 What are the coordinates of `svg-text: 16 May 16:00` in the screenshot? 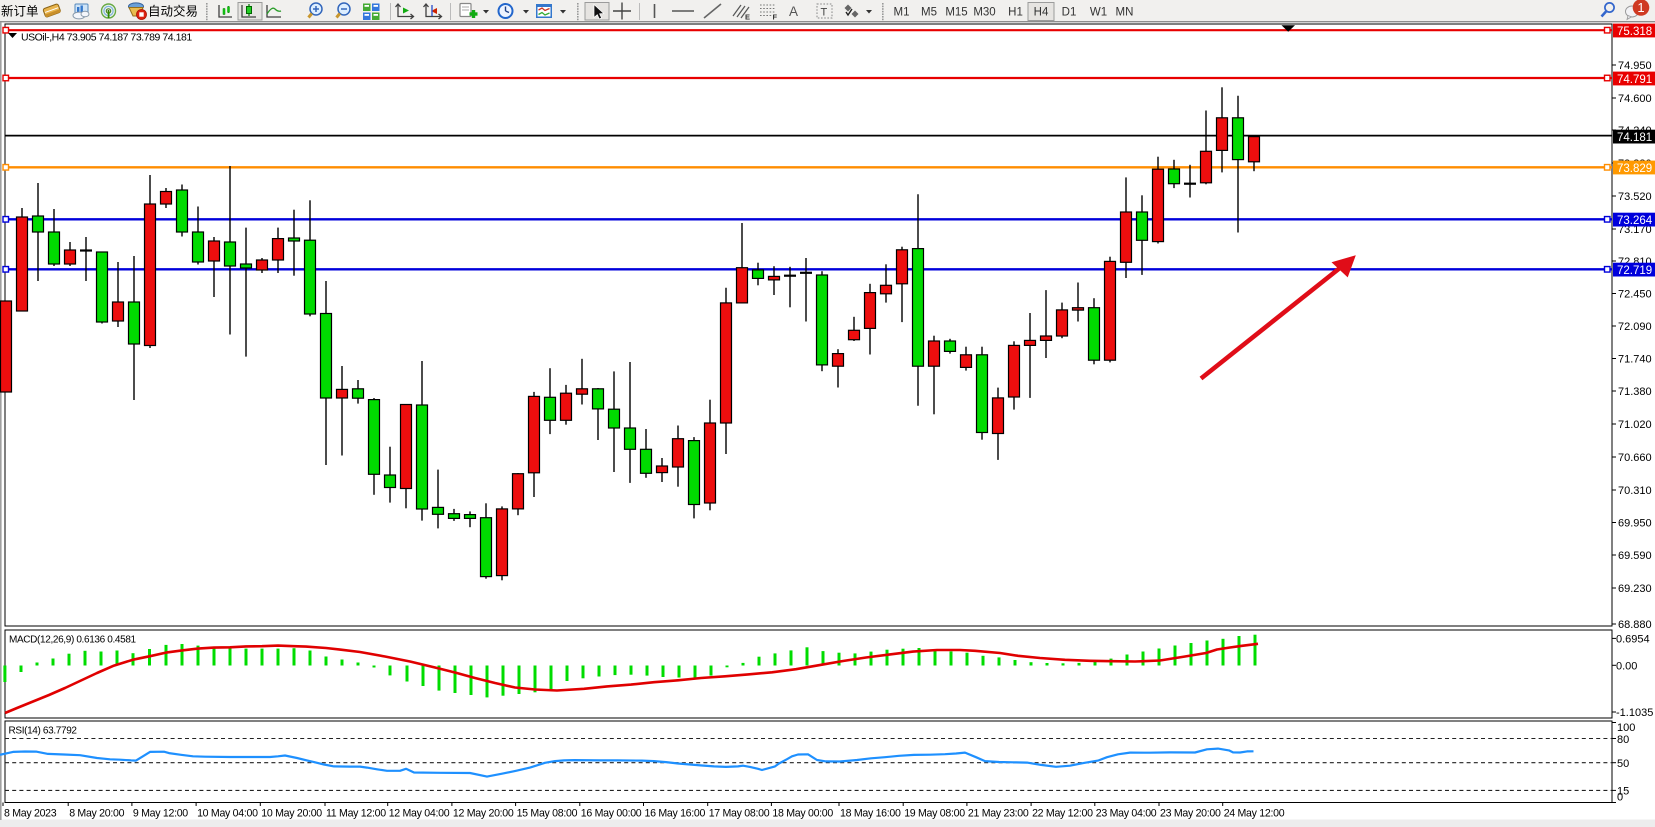 It's located at (675, 814).